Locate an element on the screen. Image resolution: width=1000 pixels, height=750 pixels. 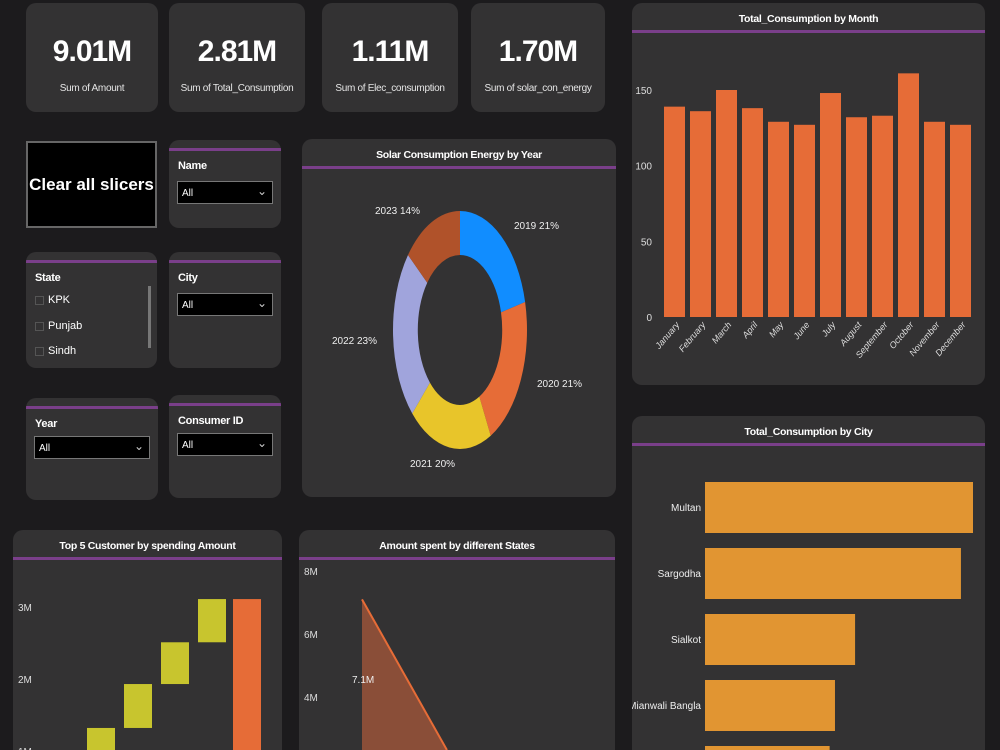
y-tick-label: Sargodha is located at coordinates (680, 574).